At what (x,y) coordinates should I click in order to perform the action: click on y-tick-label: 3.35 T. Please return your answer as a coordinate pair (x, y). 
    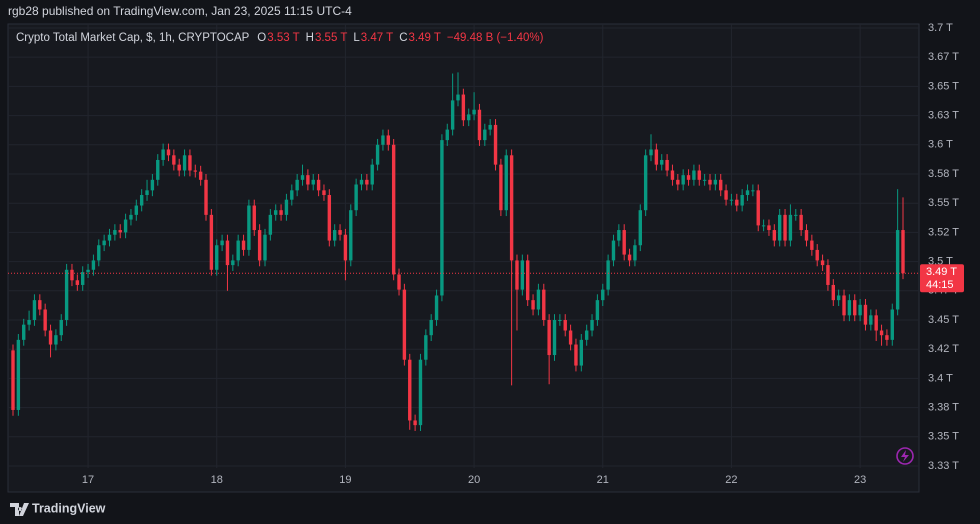
    Looking at the image, I should click on (943, 437).